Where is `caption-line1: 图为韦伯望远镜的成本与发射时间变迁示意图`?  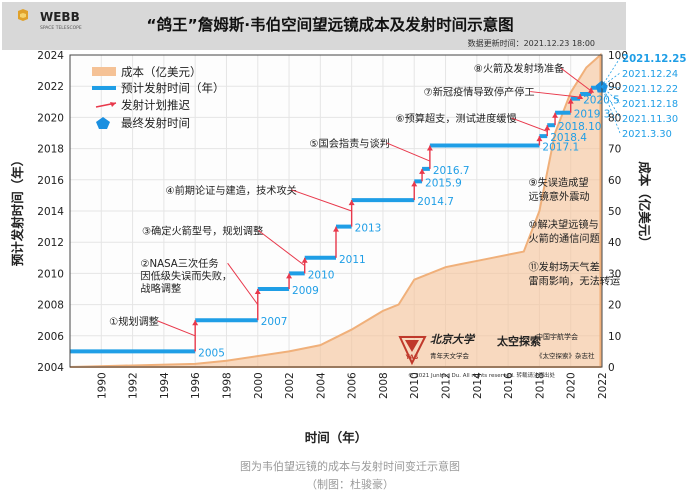 caption-line1: 图为韦伯望远镜的成本与发射时间变迁示意图 is located at coordinates (350, 466).